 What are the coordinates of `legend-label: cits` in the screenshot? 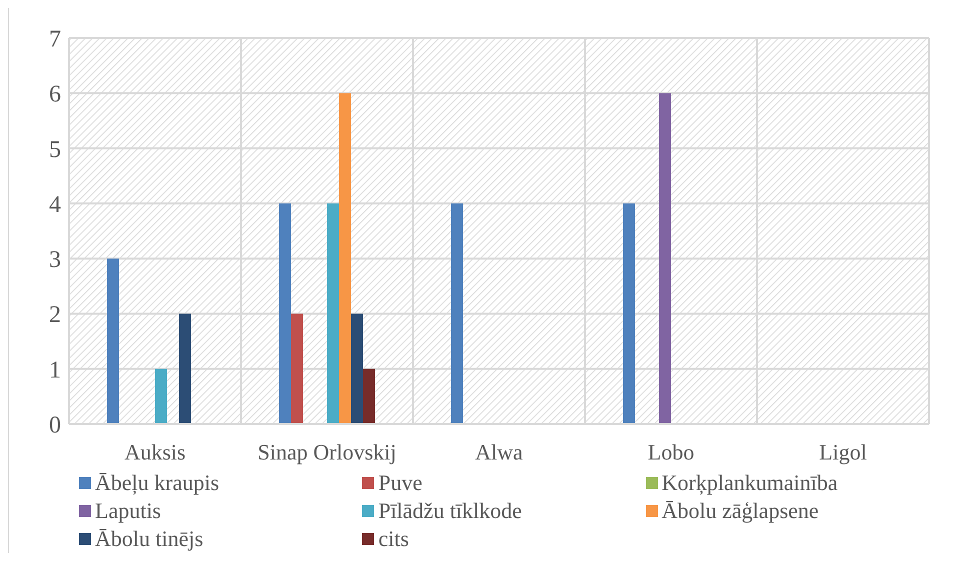 It's located at (393, 539).